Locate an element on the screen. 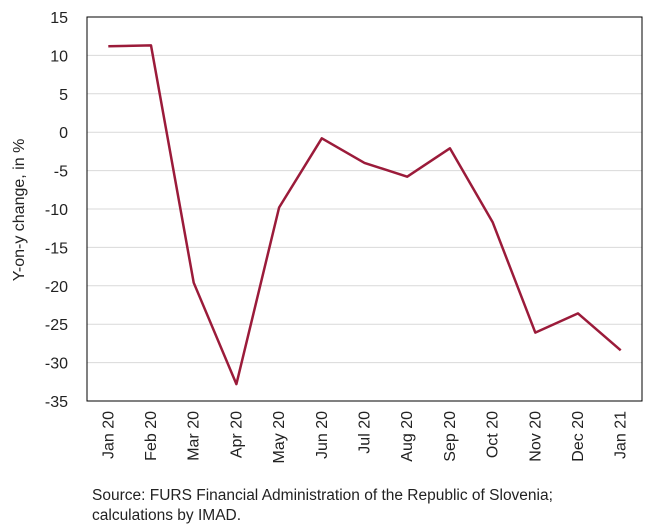 Image resolution: width=650 pixels, height=532 pixels. x-tick-label: May 20 is located at coordinates (279, 437).